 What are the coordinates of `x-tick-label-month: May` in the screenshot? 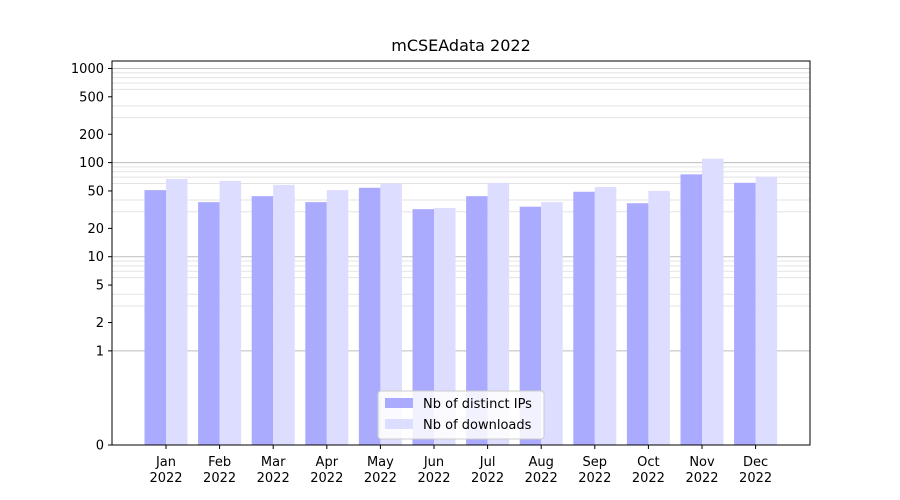 It's located at (380, 462).